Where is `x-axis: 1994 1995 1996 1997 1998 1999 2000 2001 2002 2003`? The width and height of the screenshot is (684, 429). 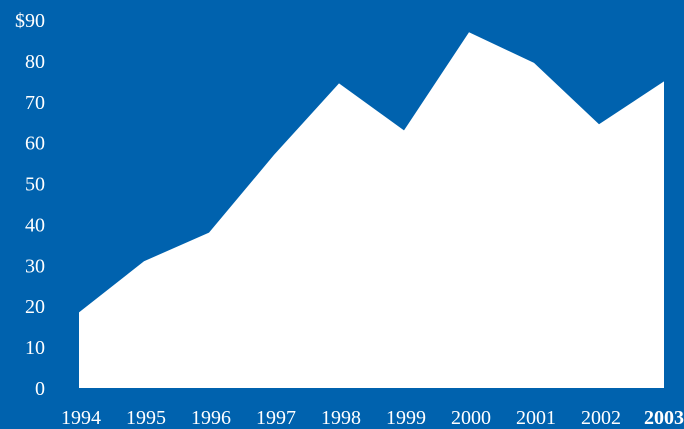 x-axis: 1994 1995 1996 1997 1998 1999 2000 2001 2002 2003 is located at coordinates (372, 418).